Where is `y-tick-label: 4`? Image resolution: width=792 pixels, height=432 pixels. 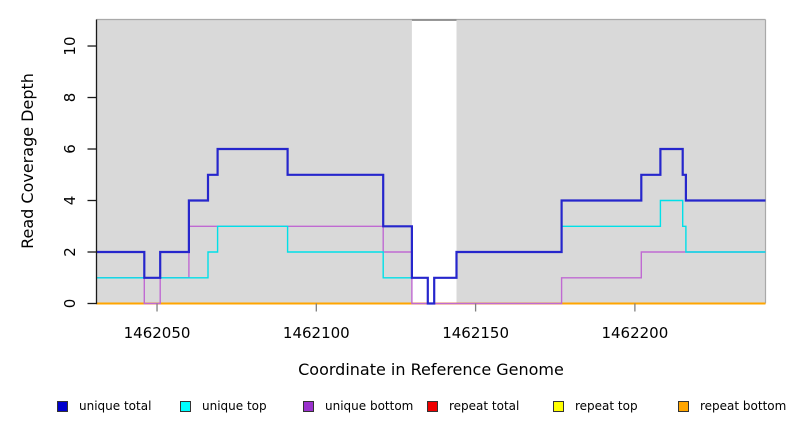
y-tick-label: 4 is located at coordinates (70, 201).